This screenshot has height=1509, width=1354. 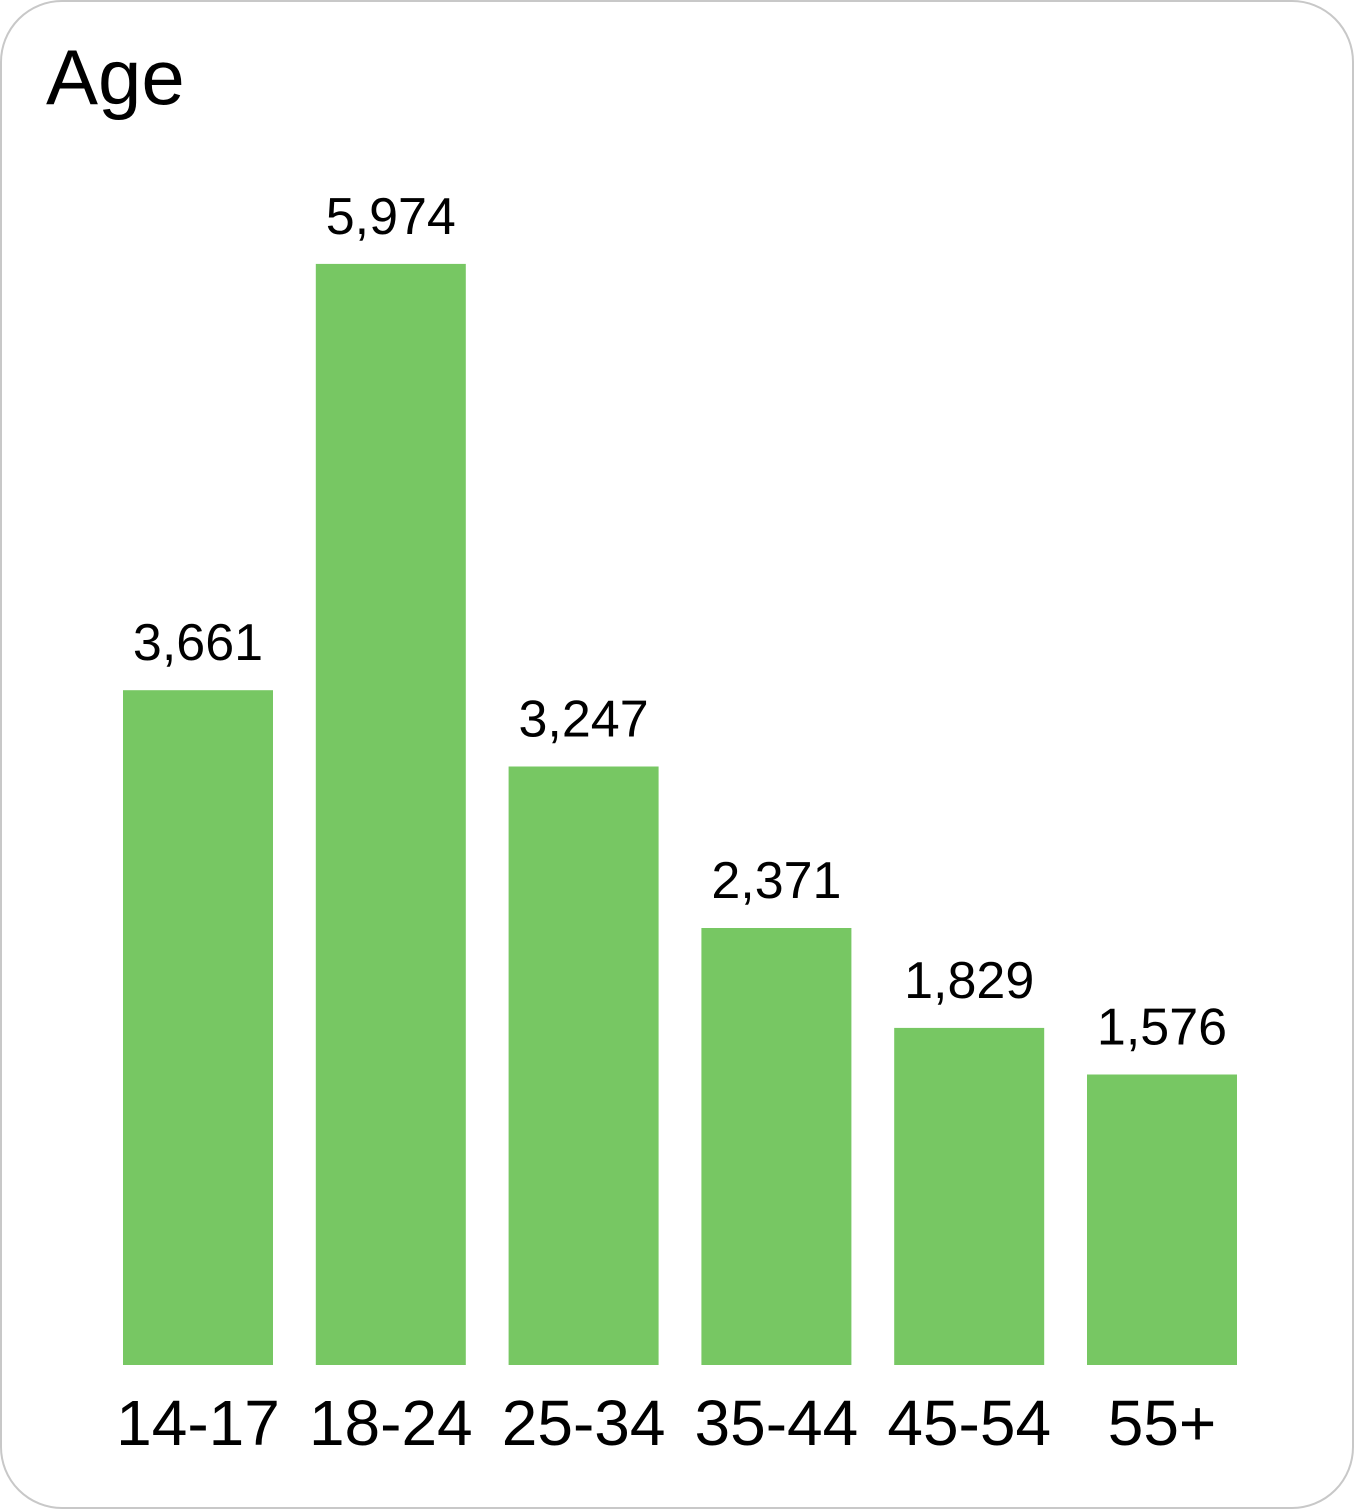 I want to click on value-label-25-34: 3,247, so click(x=584, y=720).